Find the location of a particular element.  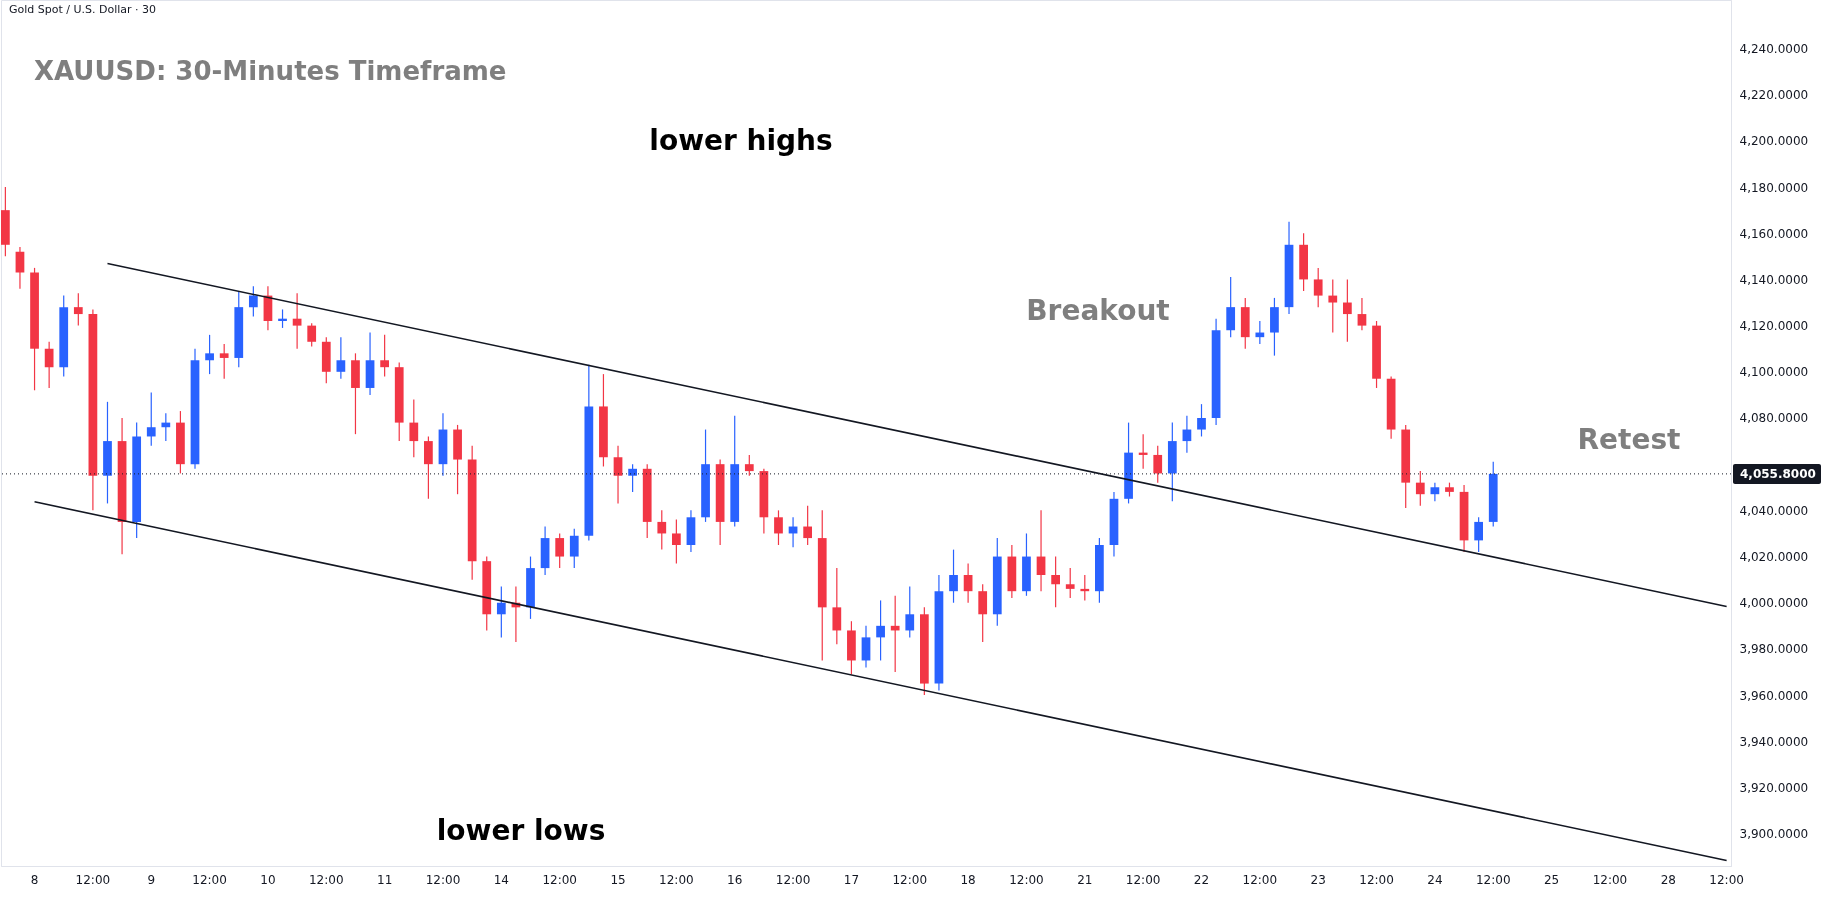

y-tick-label: 4,000.0000 is located at coordinates (1774, 603).